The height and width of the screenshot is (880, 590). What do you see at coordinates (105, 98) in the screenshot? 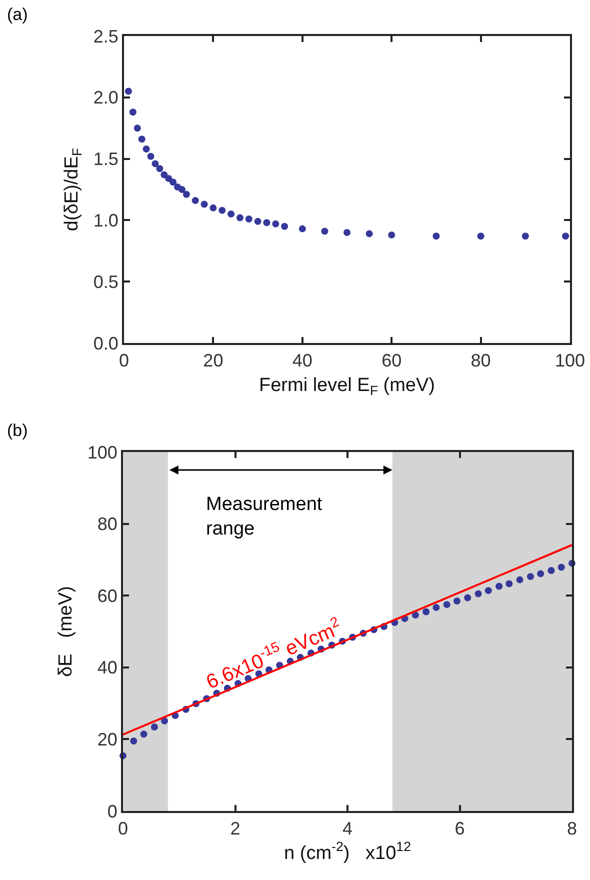
I see `y-tick-label: 2.0` at bounding box center [105, 98].